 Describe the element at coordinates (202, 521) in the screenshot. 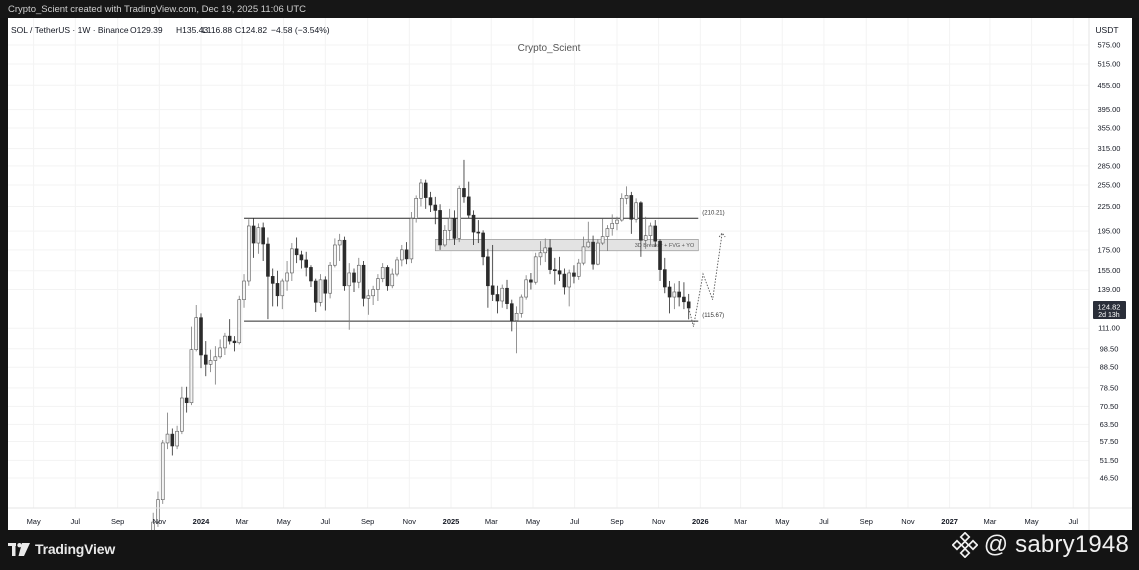

I see `x-tick-label: 2024` at that location.